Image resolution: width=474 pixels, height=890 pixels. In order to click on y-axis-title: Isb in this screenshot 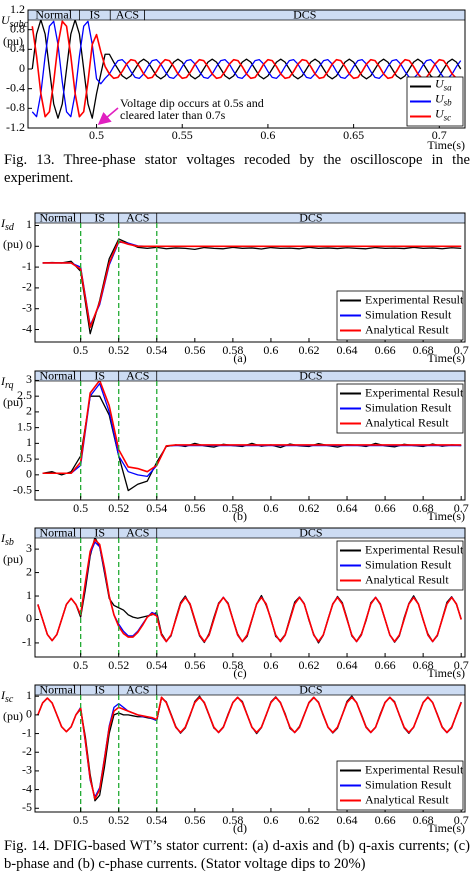, I will do `click(7, 540)`.